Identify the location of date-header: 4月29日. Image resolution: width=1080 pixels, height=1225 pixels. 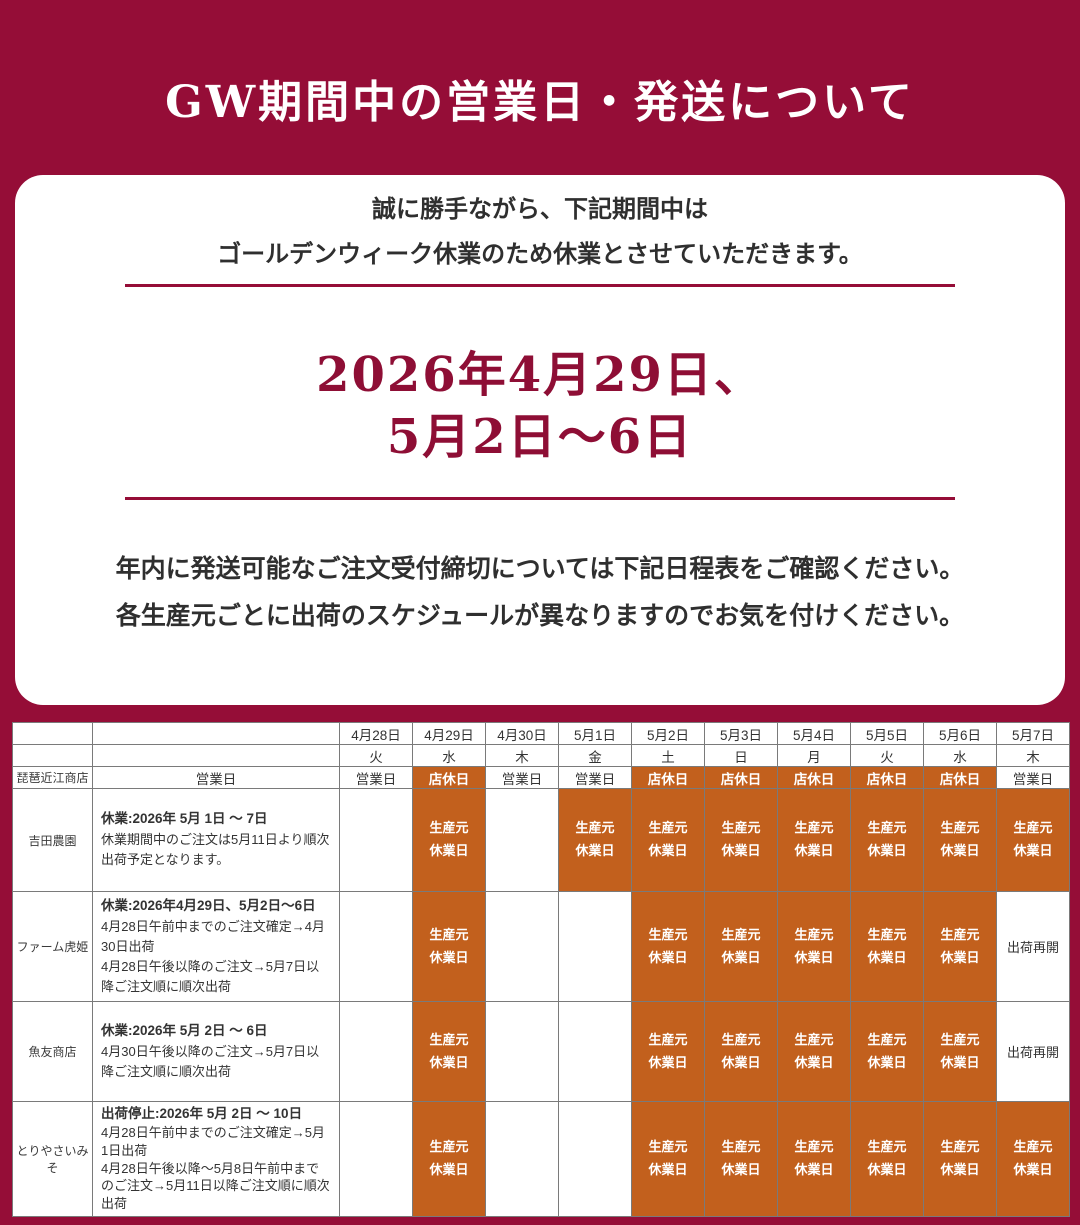
(449, 733).